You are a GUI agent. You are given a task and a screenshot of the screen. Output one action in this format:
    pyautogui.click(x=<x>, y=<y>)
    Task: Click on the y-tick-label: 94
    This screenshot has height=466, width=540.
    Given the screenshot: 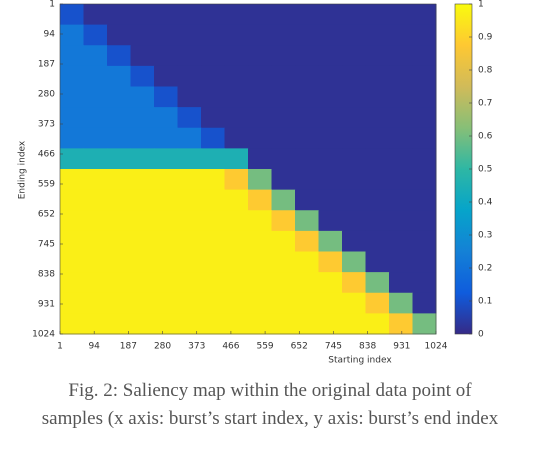 What is the action you would take?
    pyautogui.click(x=50, y=35)
    